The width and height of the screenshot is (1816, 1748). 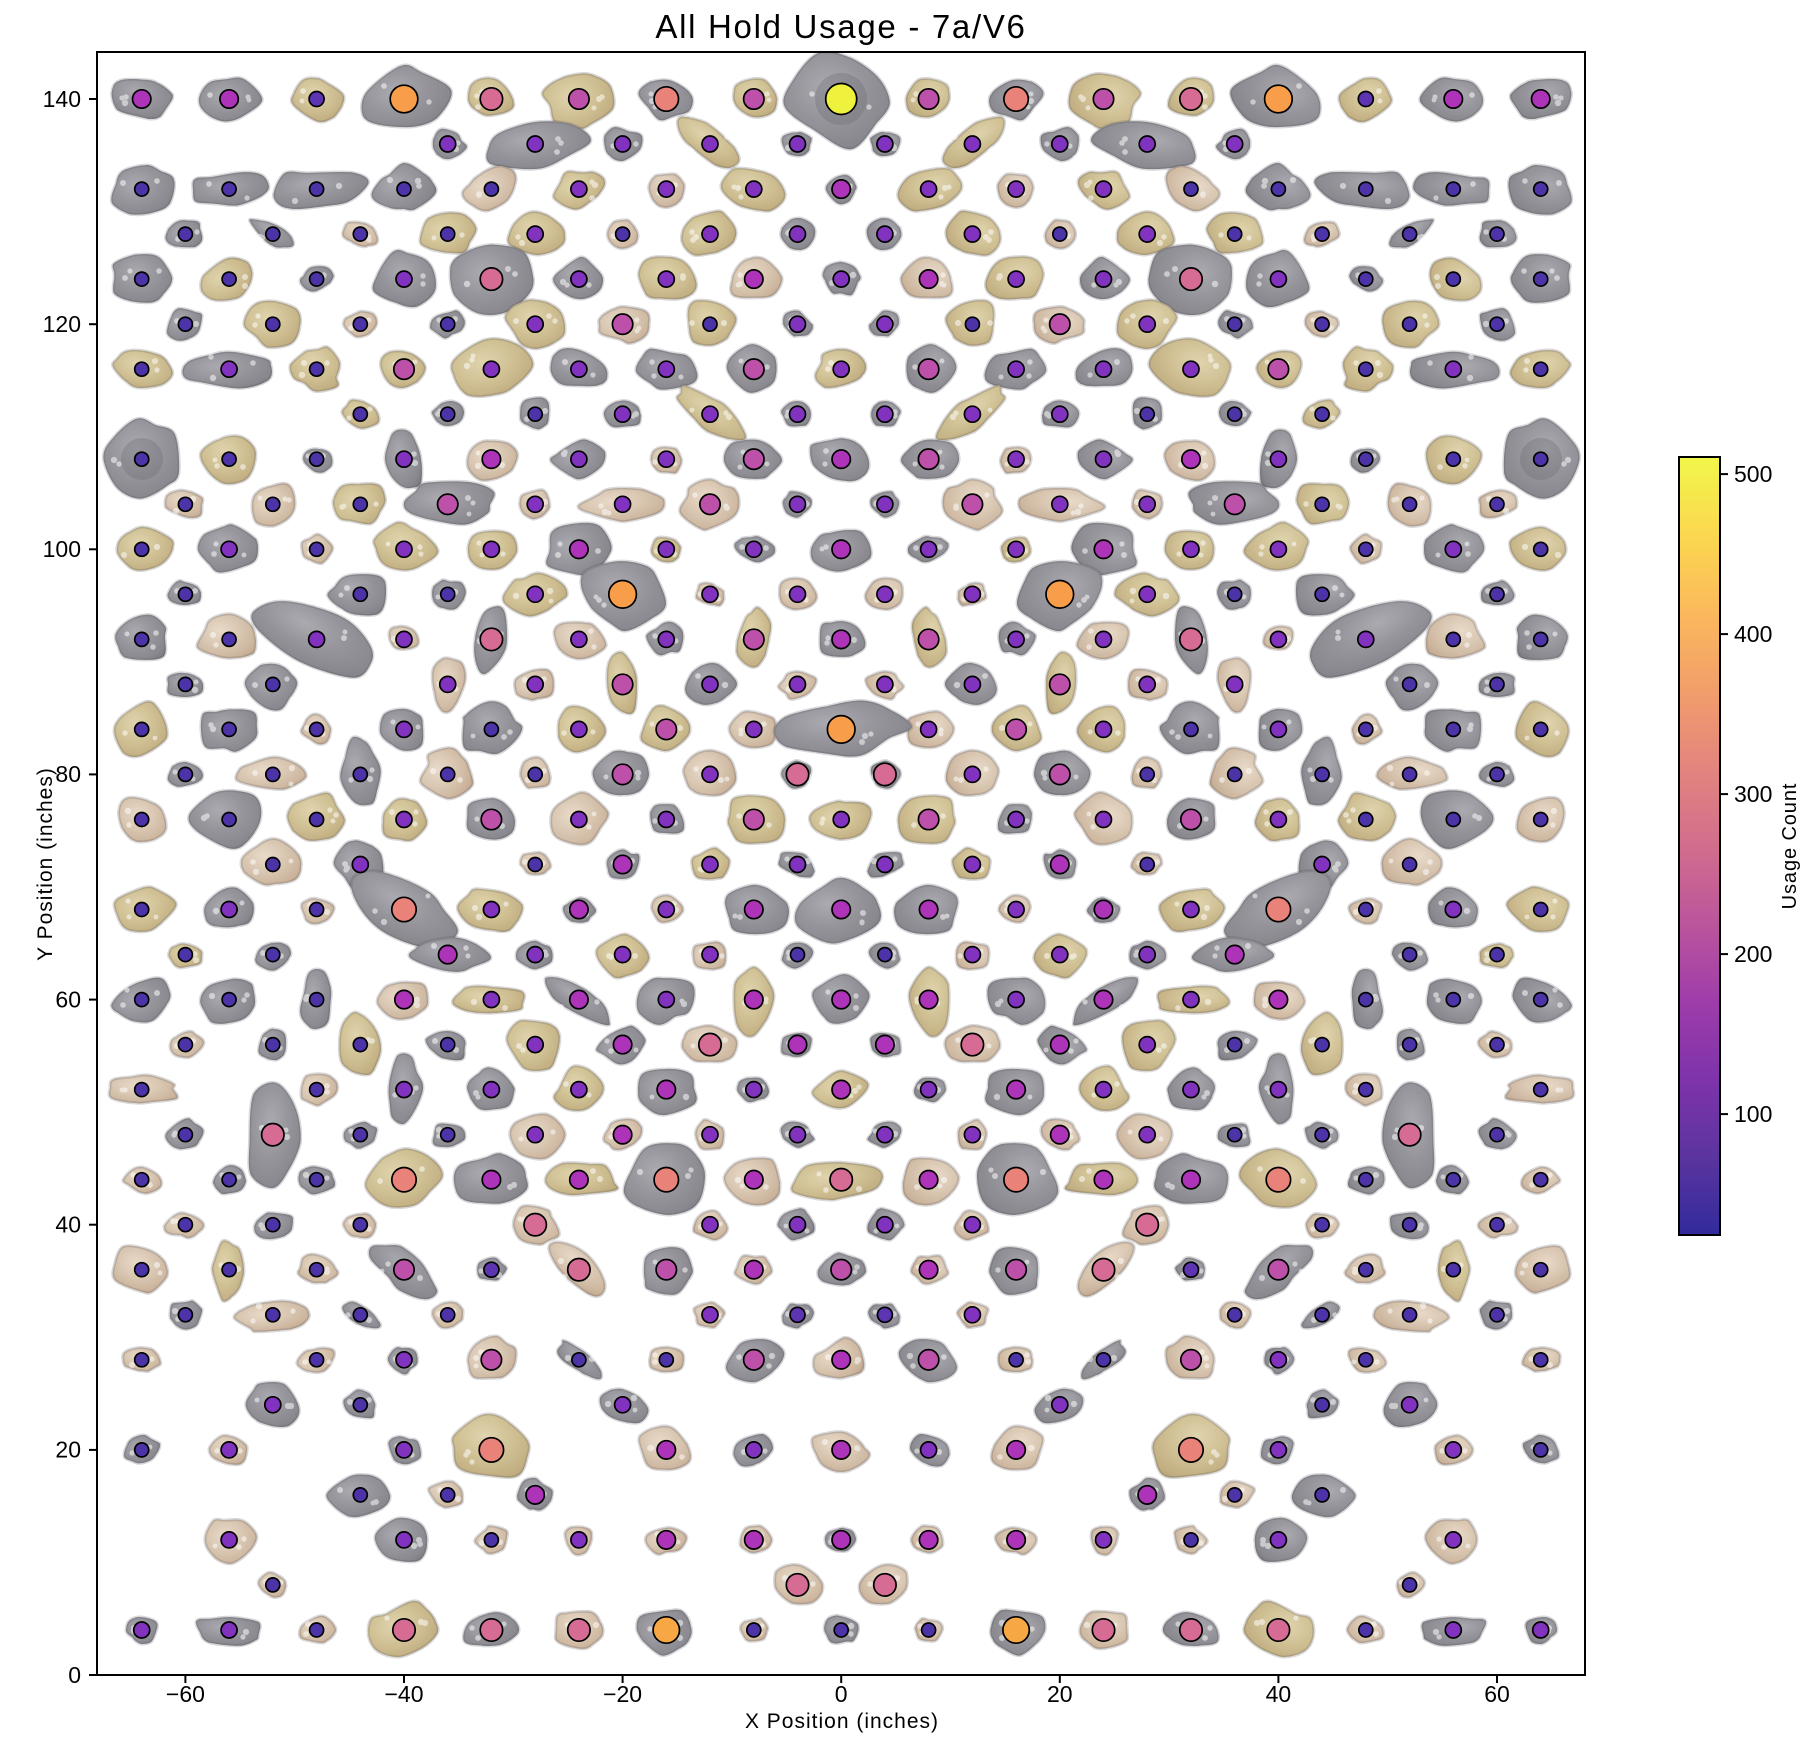 I want to click on svg-text: 300, so click(x=1753, y=794).